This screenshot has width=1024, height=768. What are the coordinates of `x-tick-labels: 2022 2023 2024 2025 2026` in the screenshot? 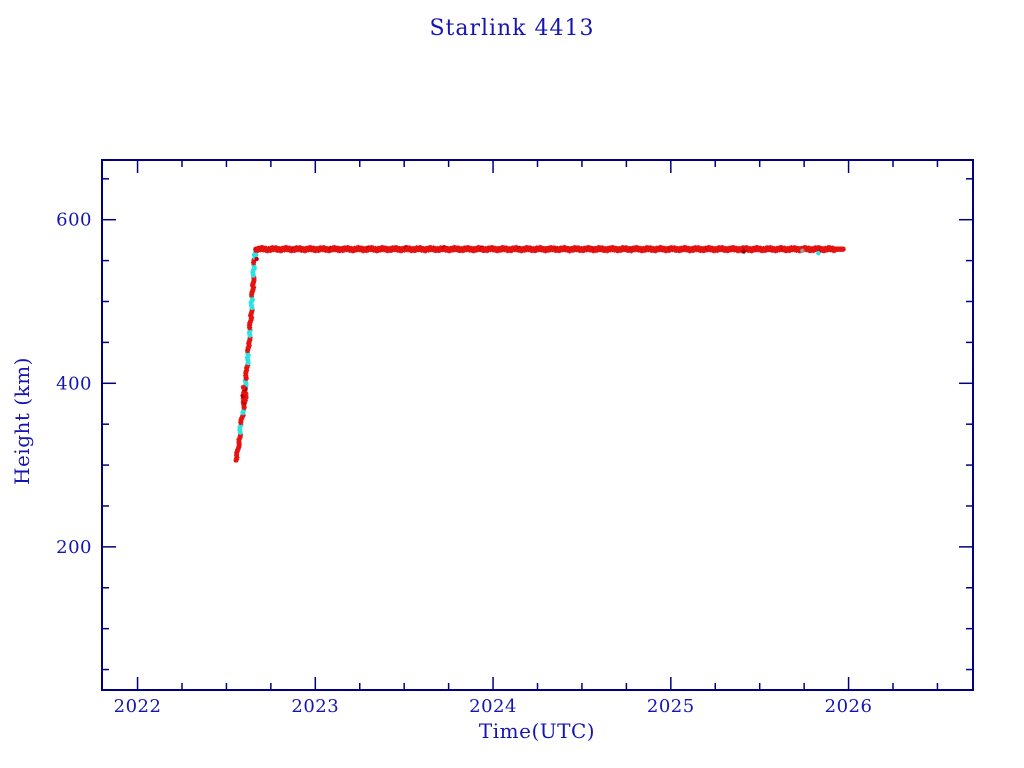 It's located at (493, 706).